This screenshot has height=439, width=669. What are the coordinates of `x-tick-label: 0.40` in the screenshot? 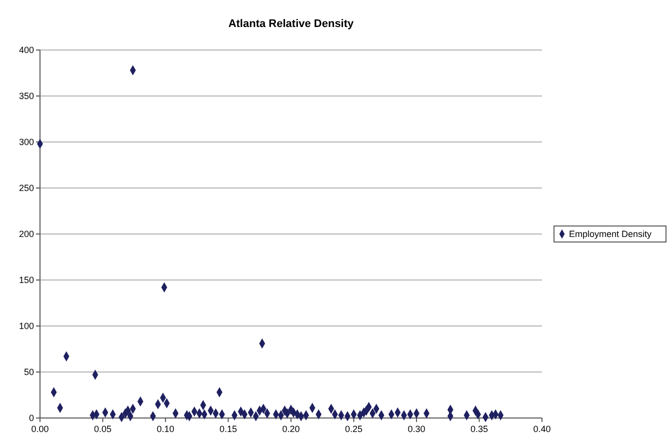 It's located at (542, 429).